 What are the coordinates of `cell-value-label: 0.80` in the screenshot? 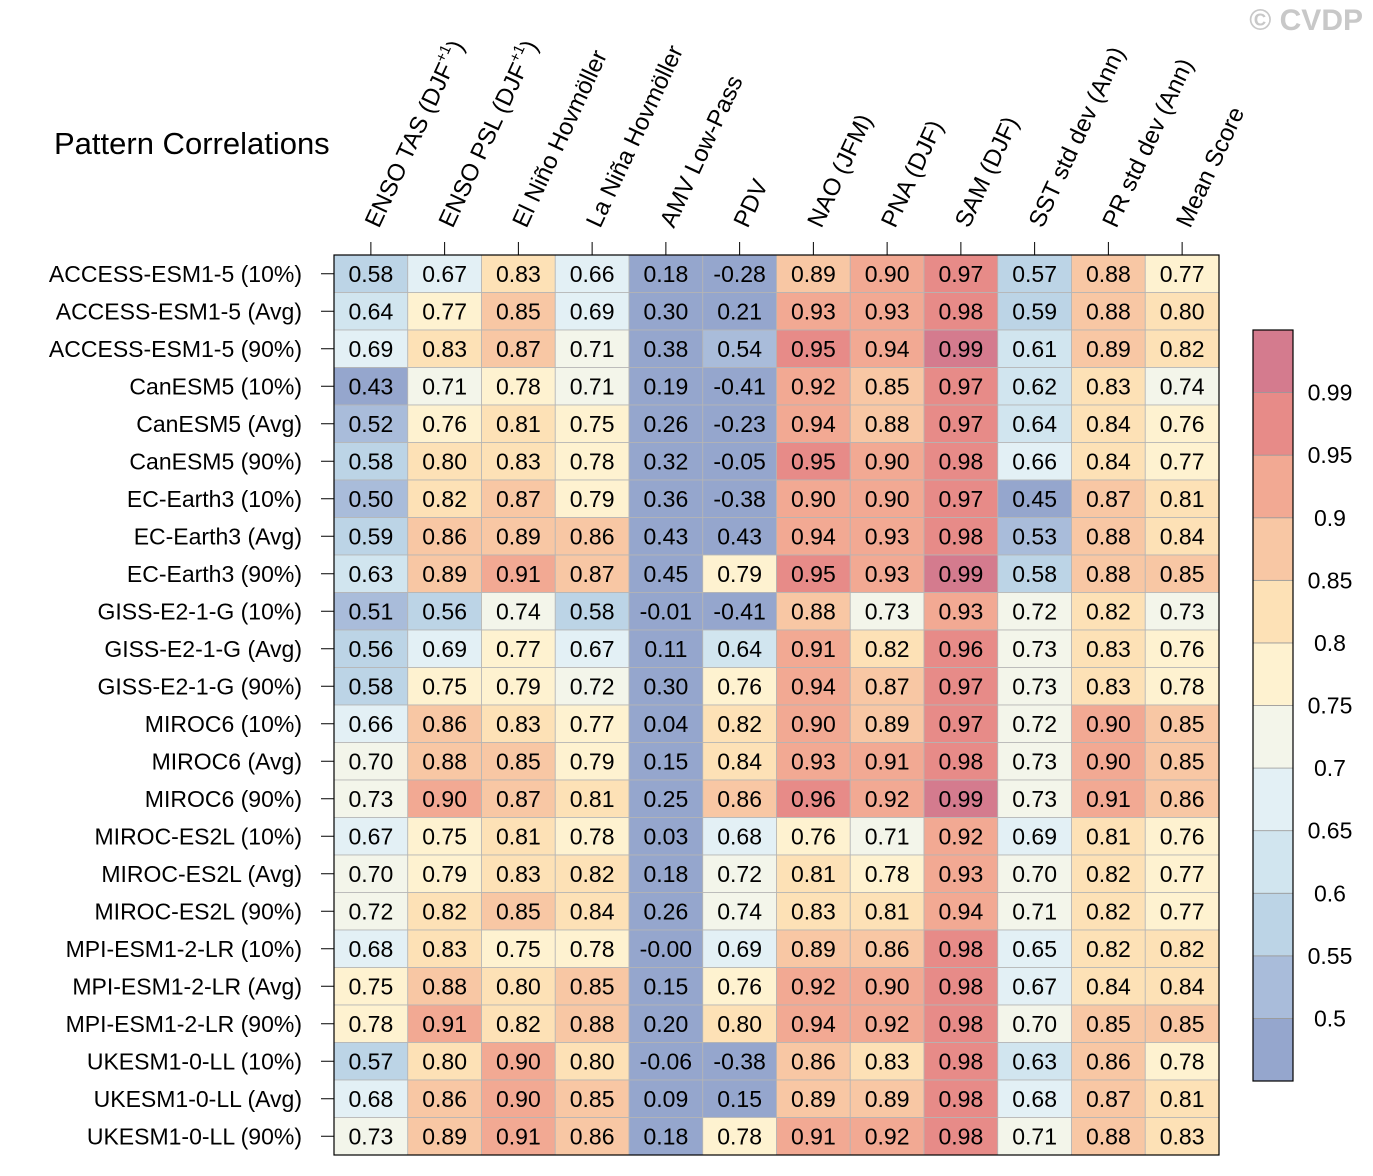 It's located at (444, 1061).